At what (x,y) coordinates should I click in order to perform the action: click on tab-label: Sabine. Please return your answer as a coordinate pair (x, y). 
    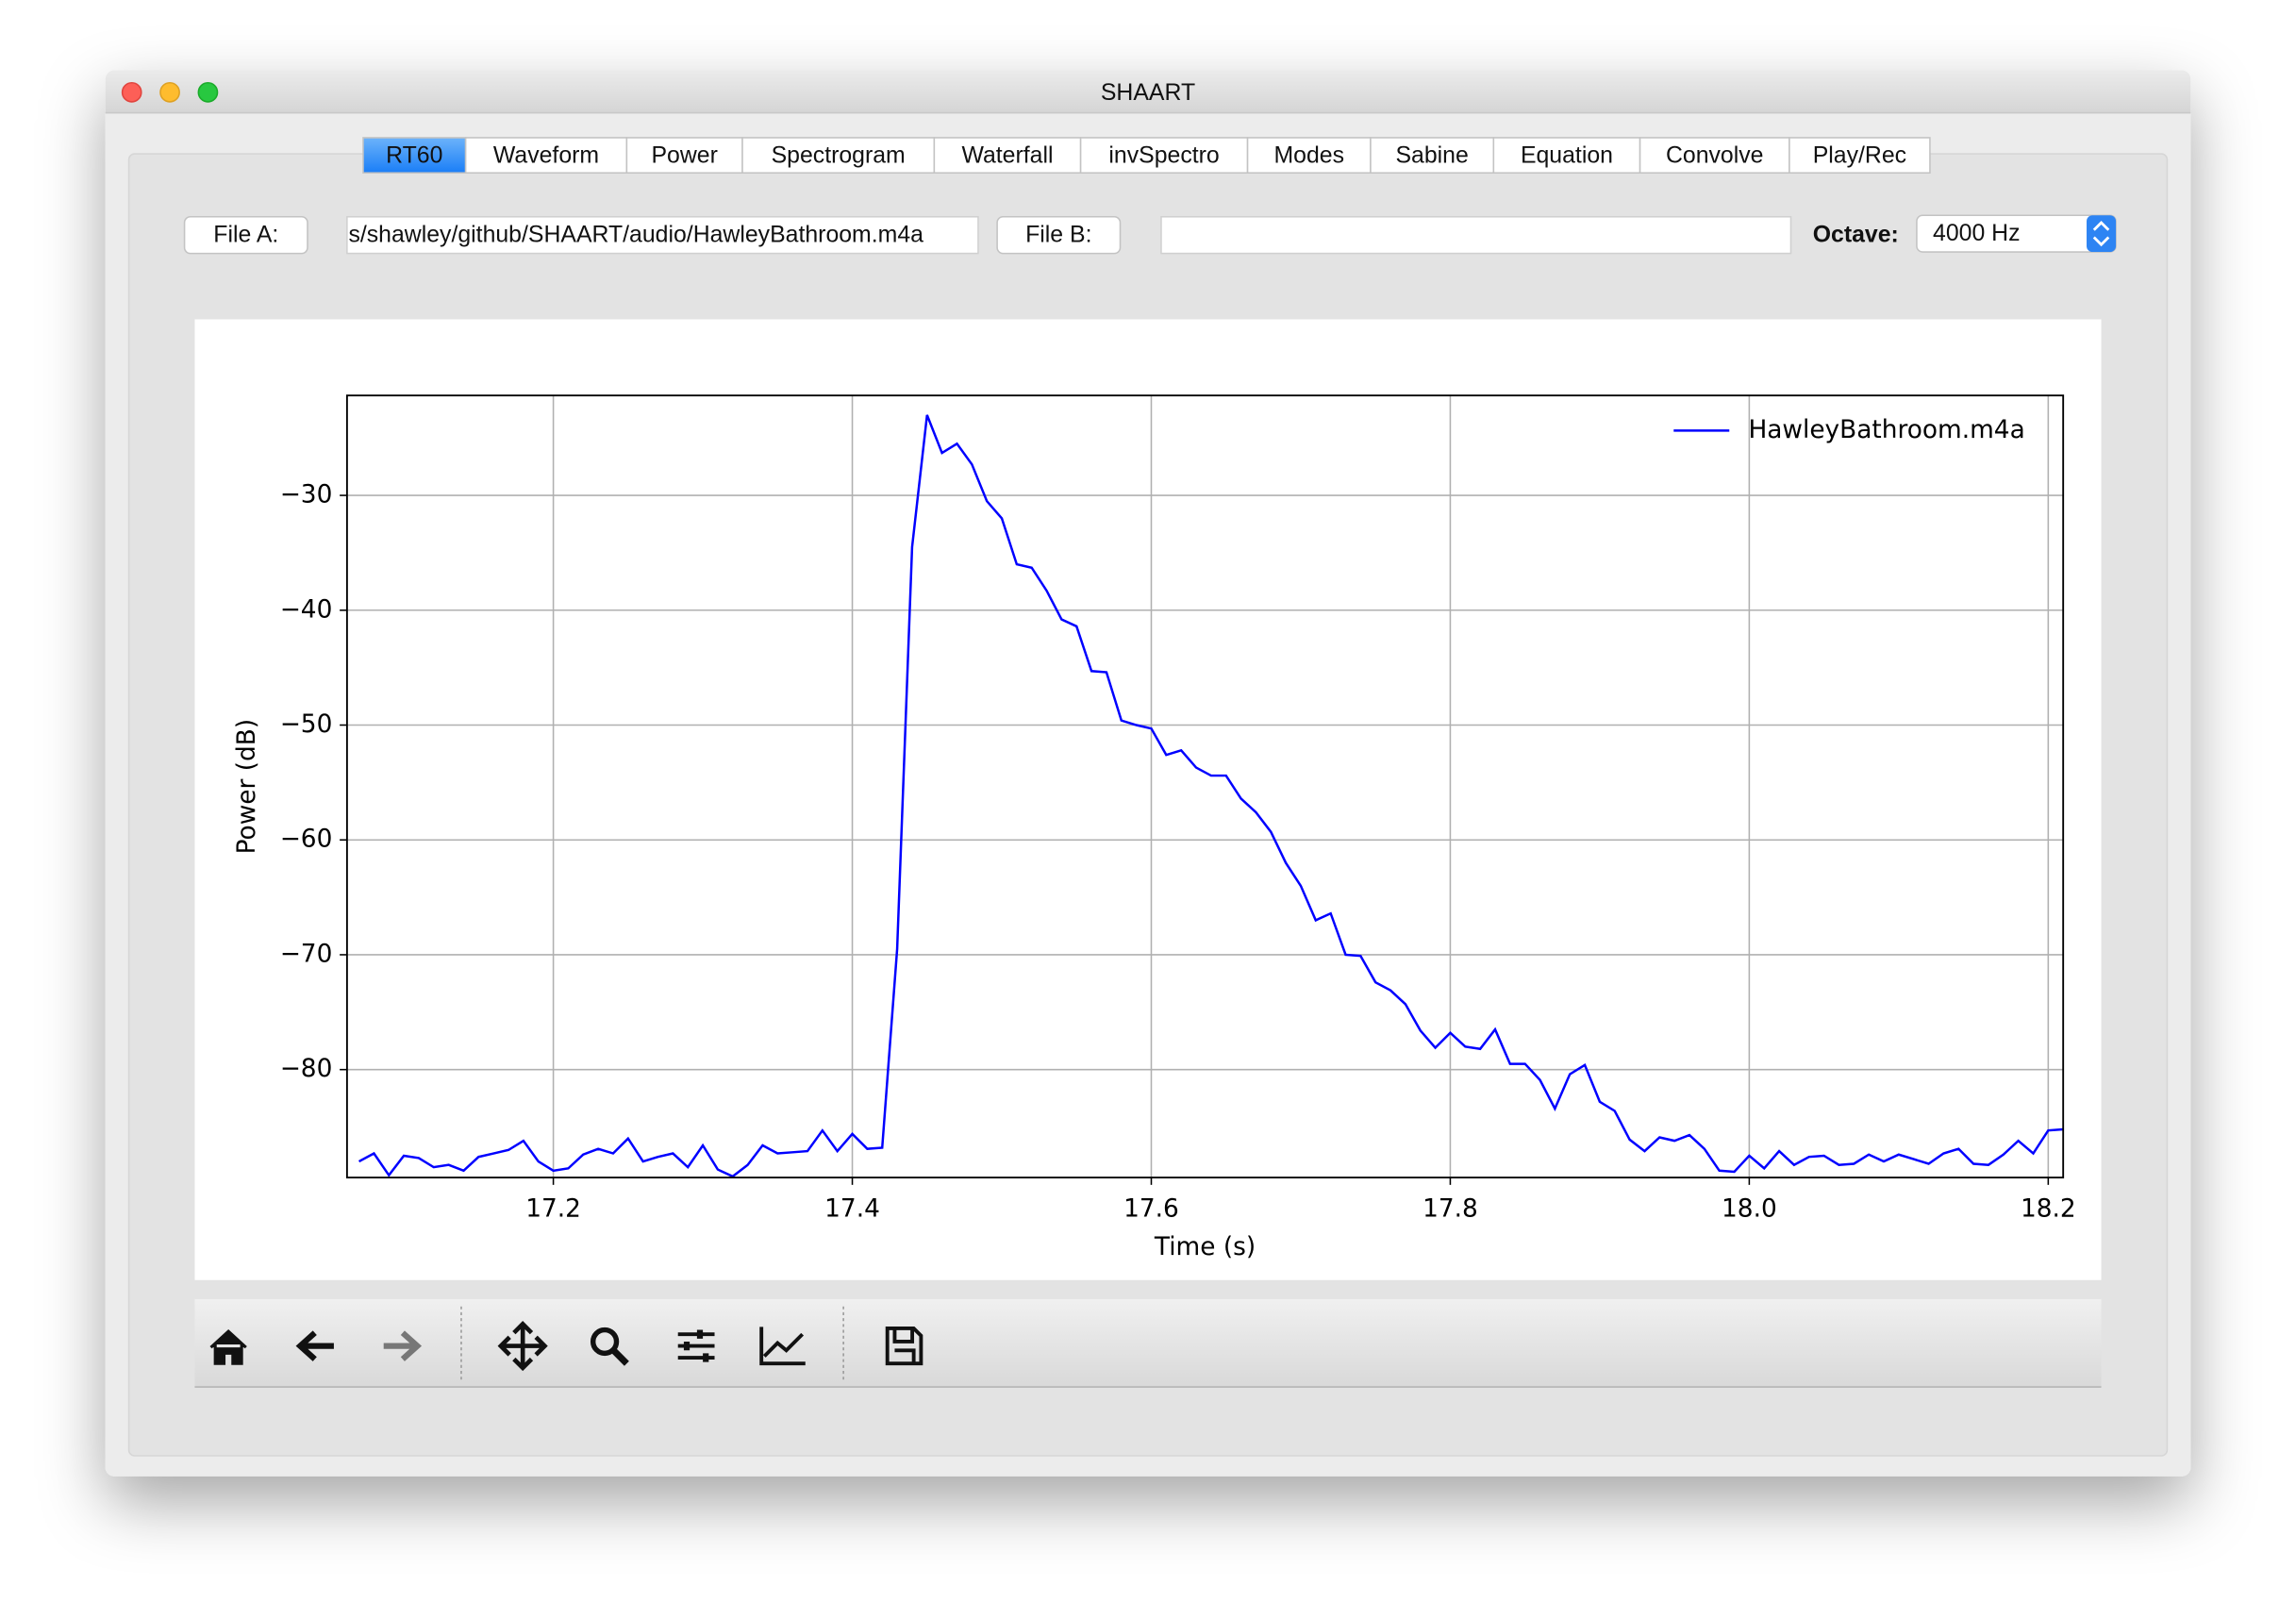
    Looking at the image, I should click on (1431, 156).